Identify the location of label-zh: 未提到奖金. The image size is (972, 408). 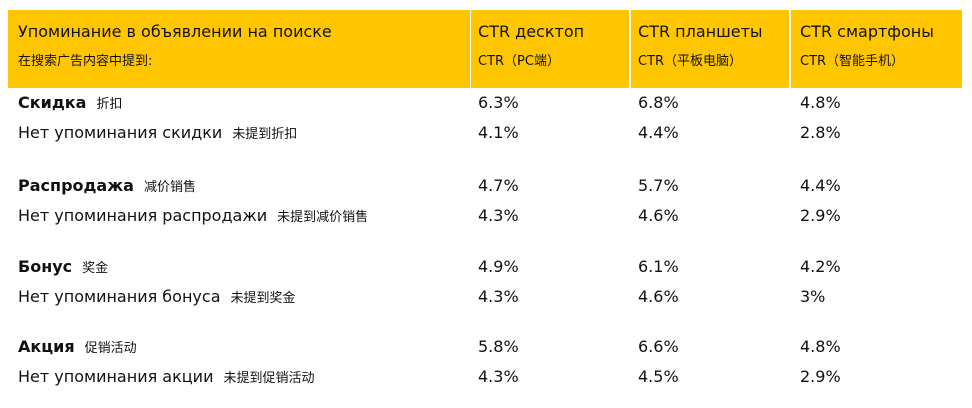
(263, 298).